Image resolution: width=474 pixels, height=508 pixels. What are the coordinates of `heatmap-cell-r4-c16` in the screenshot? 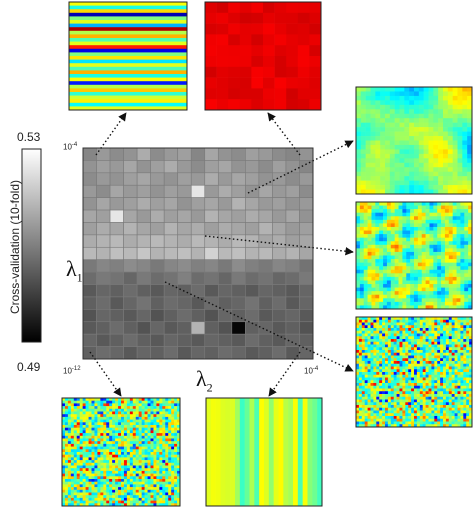 It's located at (306, 204).